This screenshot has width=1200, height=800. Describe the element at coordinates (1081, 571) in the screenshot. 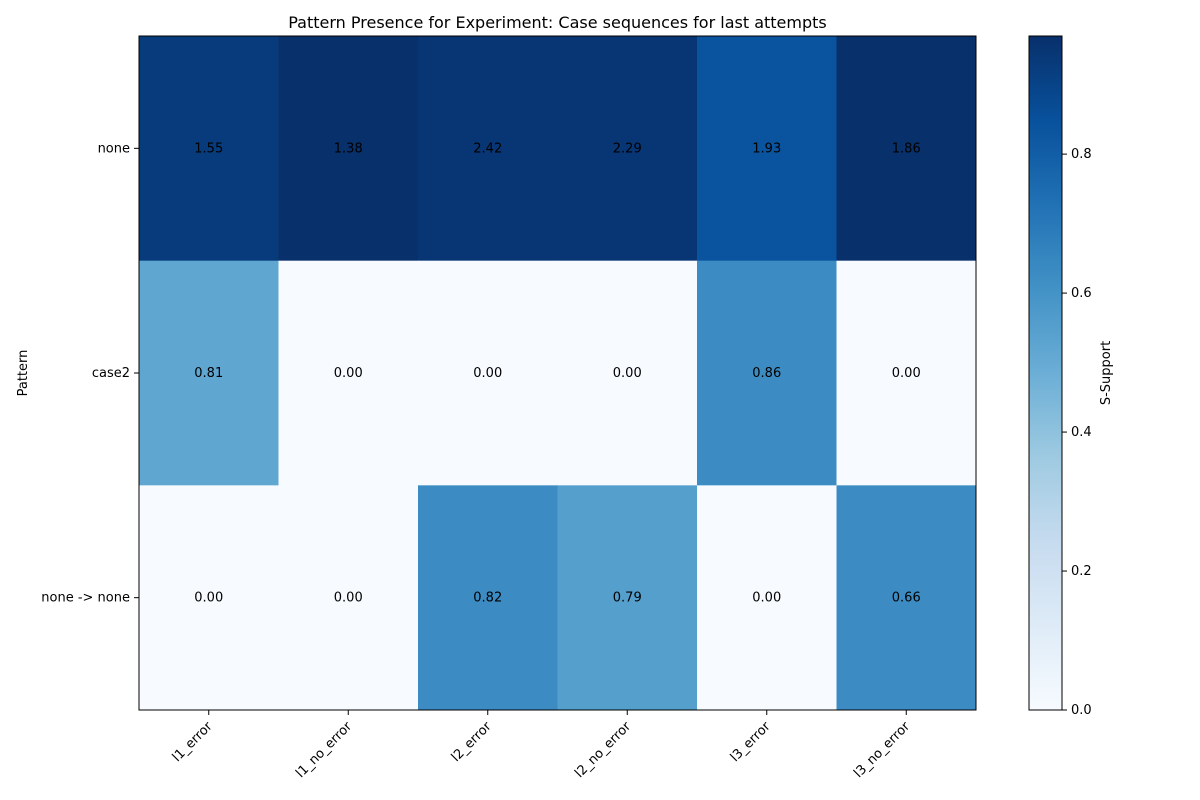

I see `colorbar-tick-label: 0.2` at that location.